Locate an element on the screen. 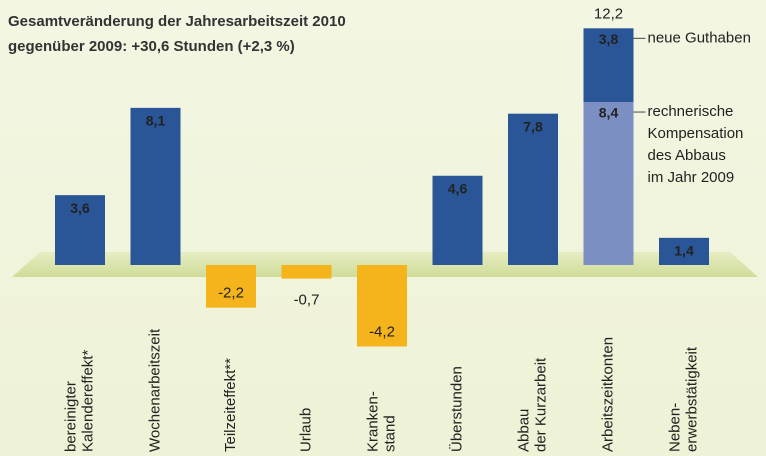 Image resolution: width=766 pixels, height=456 pixels. value-label: 7,8 is located at coordinates (533, 126).